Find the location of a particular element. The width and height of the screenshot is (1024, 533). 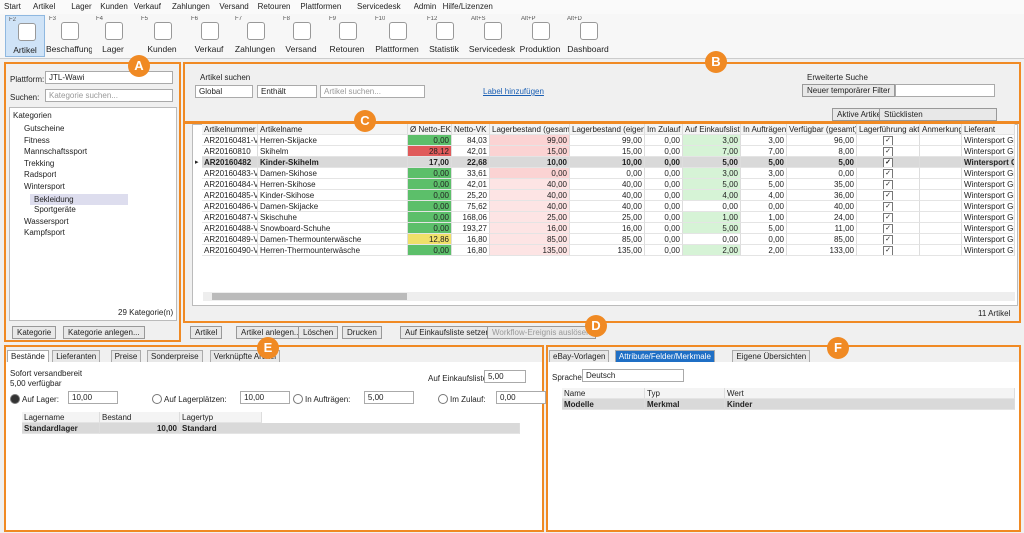

toolbar-button: F3 Beschaffung is located at coordinates (69, 36).